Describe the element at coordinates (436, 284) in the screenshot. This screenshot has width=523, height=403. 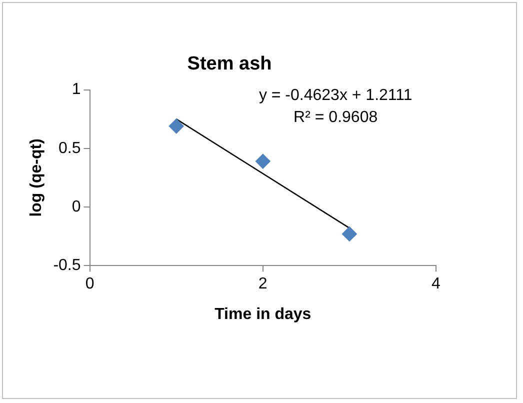
I see `x-tick-label: 4` at that location.